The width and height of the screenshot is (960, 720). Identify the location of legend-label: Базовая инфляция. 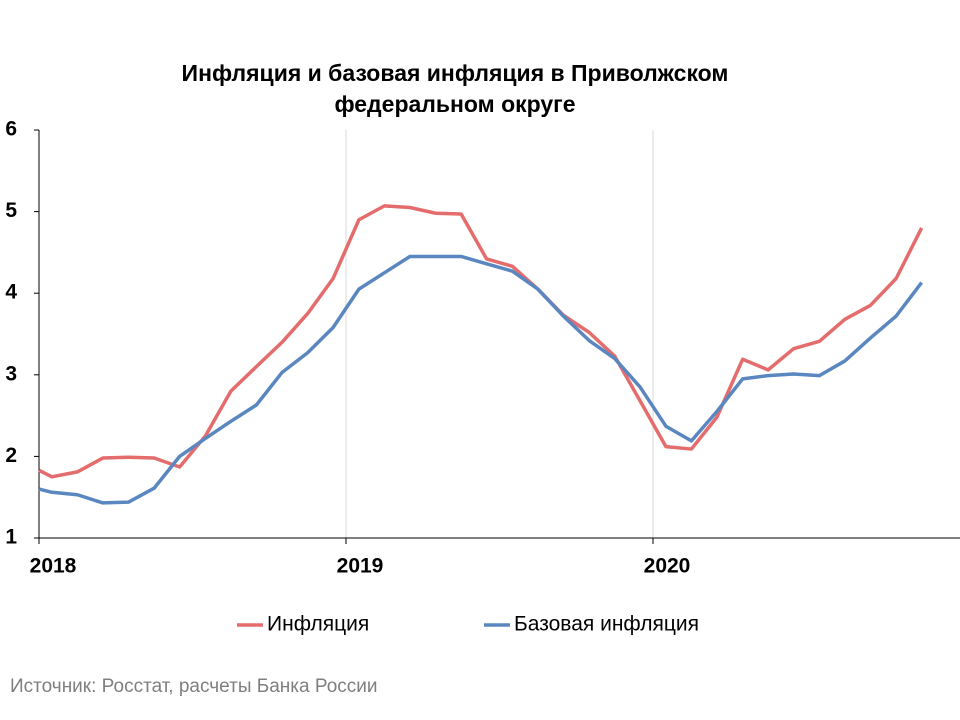
(606, 624).